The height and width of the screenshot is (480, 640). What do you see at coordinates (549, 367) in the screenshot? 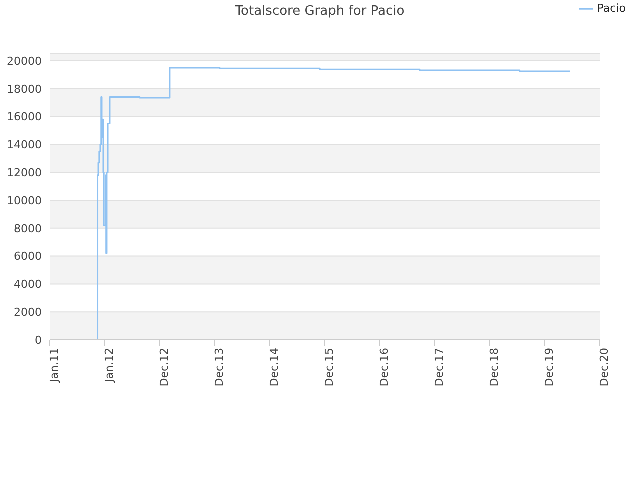
I see `x-tick-label: Dec.19` at bounding box center [549, 367].